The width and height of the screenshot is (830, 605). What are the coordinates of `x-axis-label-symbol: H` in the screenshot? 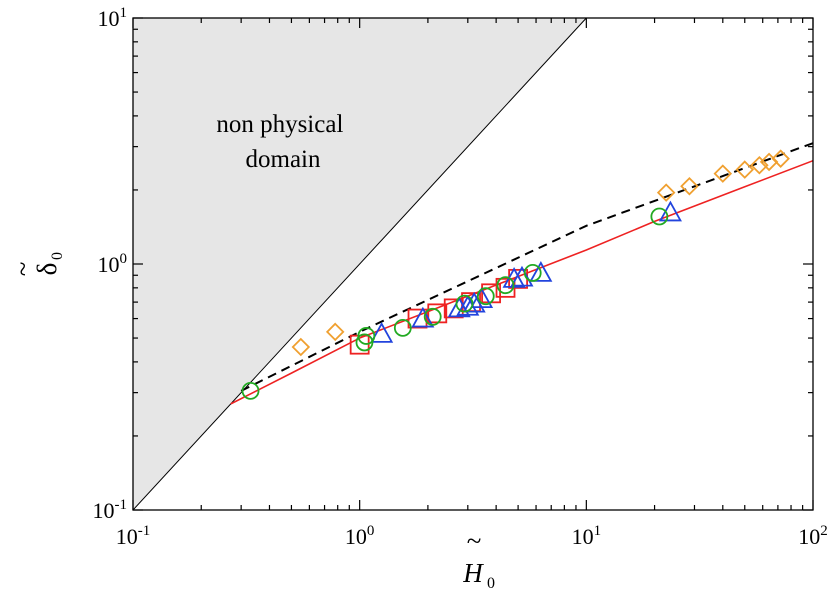 It's located at (473, 573).